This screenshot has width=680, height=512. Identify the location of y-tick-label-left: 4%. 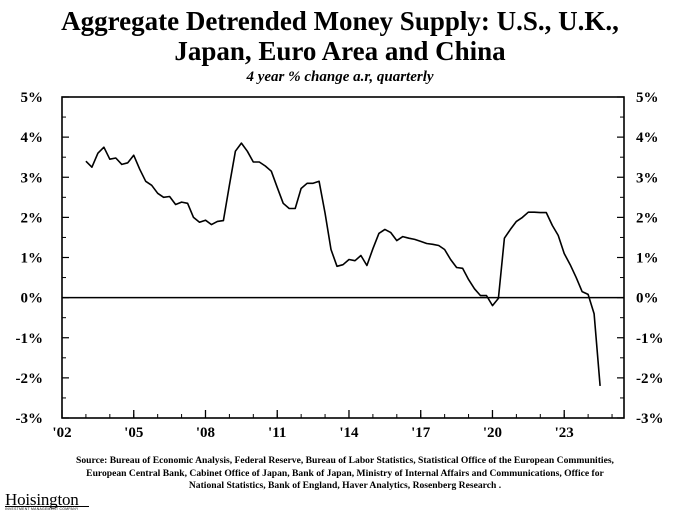
(32, 138).